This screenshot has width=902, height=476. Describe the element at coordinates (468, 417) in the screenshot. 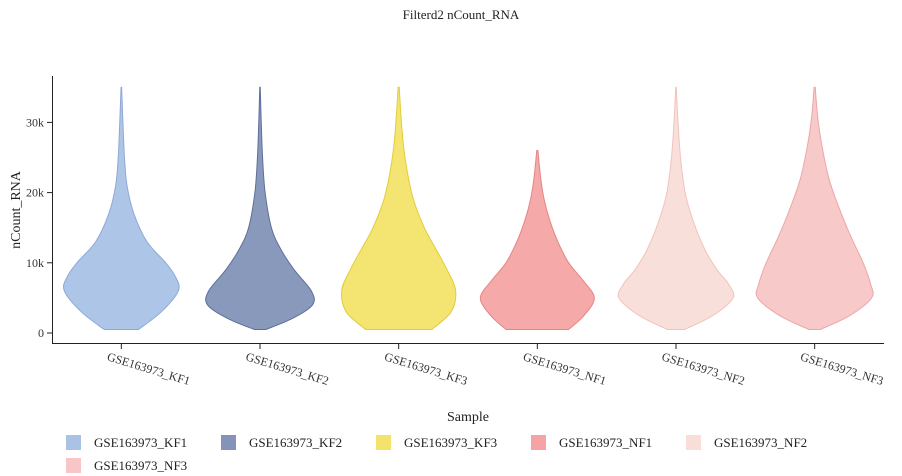

I see `x-axis-title: Sample` at that location.